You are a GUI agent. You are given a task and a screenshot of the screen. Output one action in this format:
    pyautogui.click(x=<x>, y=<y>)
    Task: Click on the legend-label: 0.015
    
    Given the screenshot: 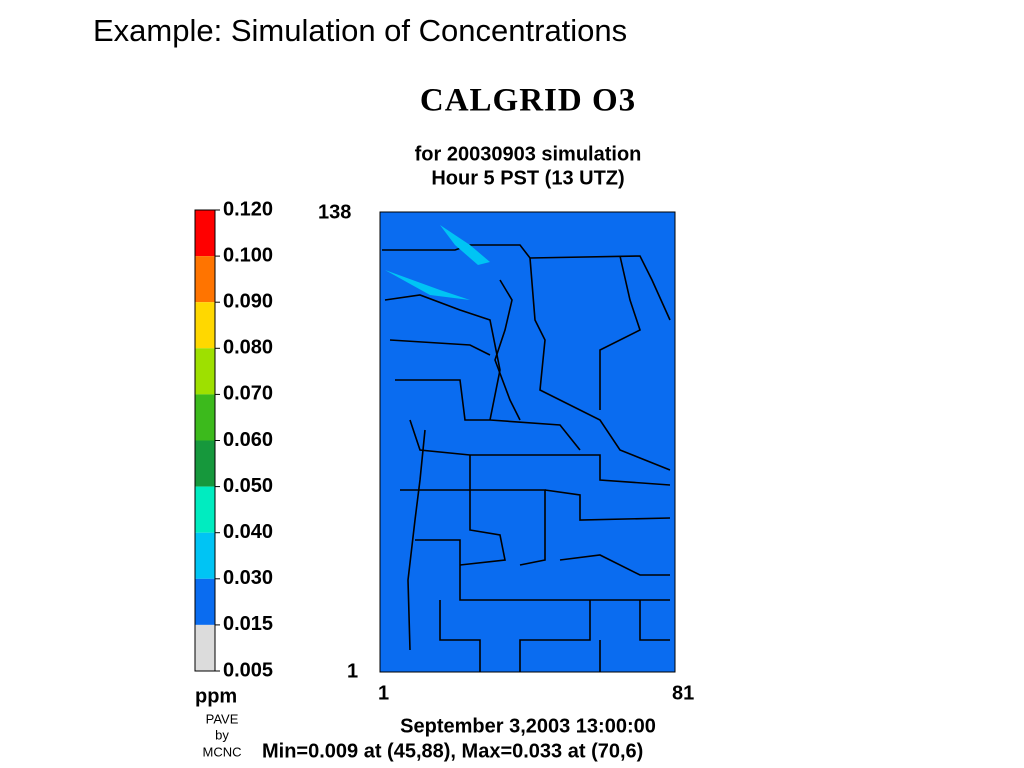 What is the action you would take?
    pyautogui.click(x=248, y=624)
    